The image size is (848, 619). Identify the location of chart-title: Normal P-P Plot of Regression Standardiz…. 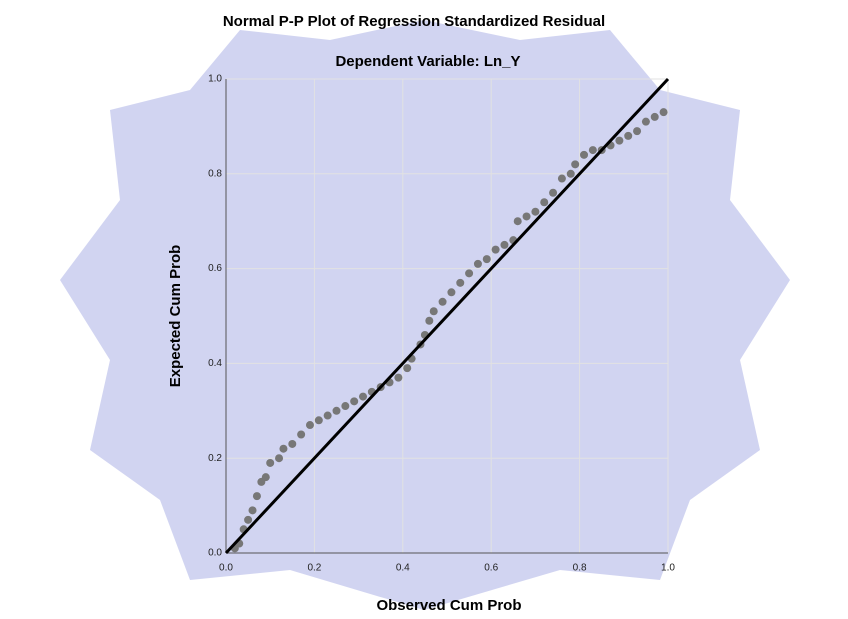
(414, 21).